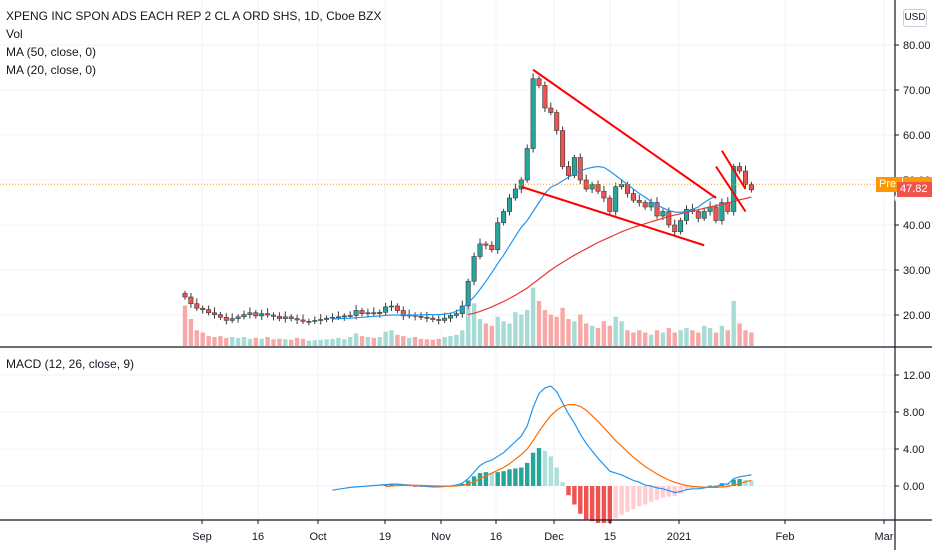 The width and height of the screenshot is (932, 550). Describe the element at coordinates (51, 70) in the screenshot. I see `ma20-legend: MA (20, close, 0)` at that location.